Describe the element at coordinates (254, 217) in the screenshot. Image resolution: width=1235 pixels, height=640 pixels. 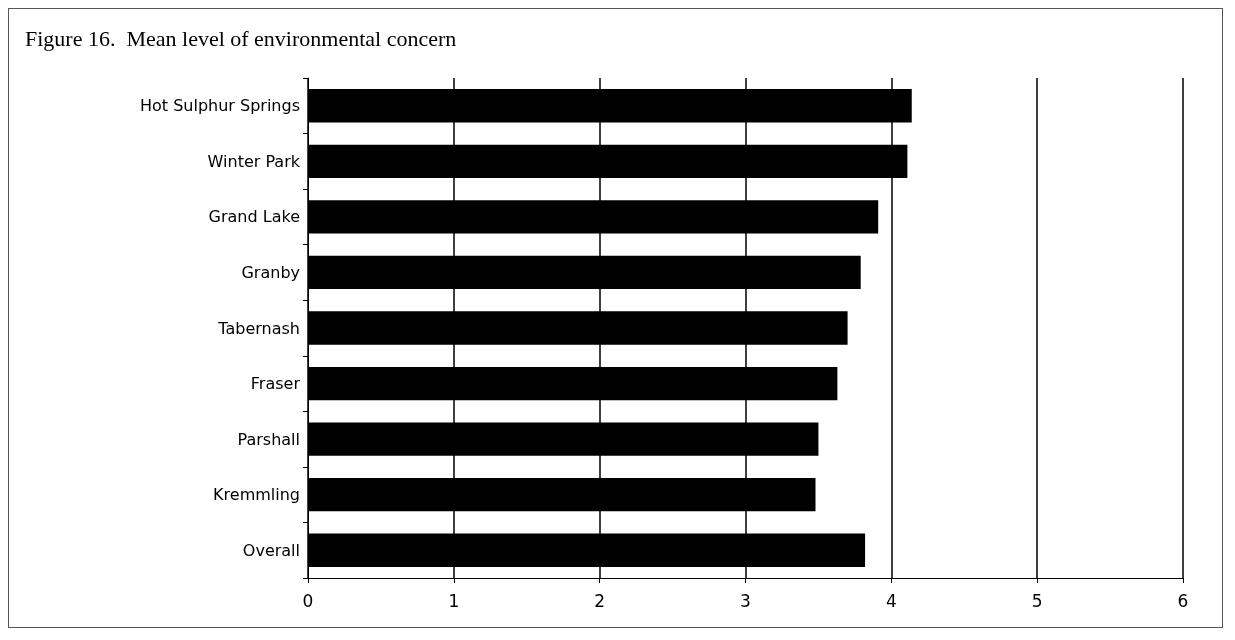
I see `y-tick-label: Grand Lake` at that location.